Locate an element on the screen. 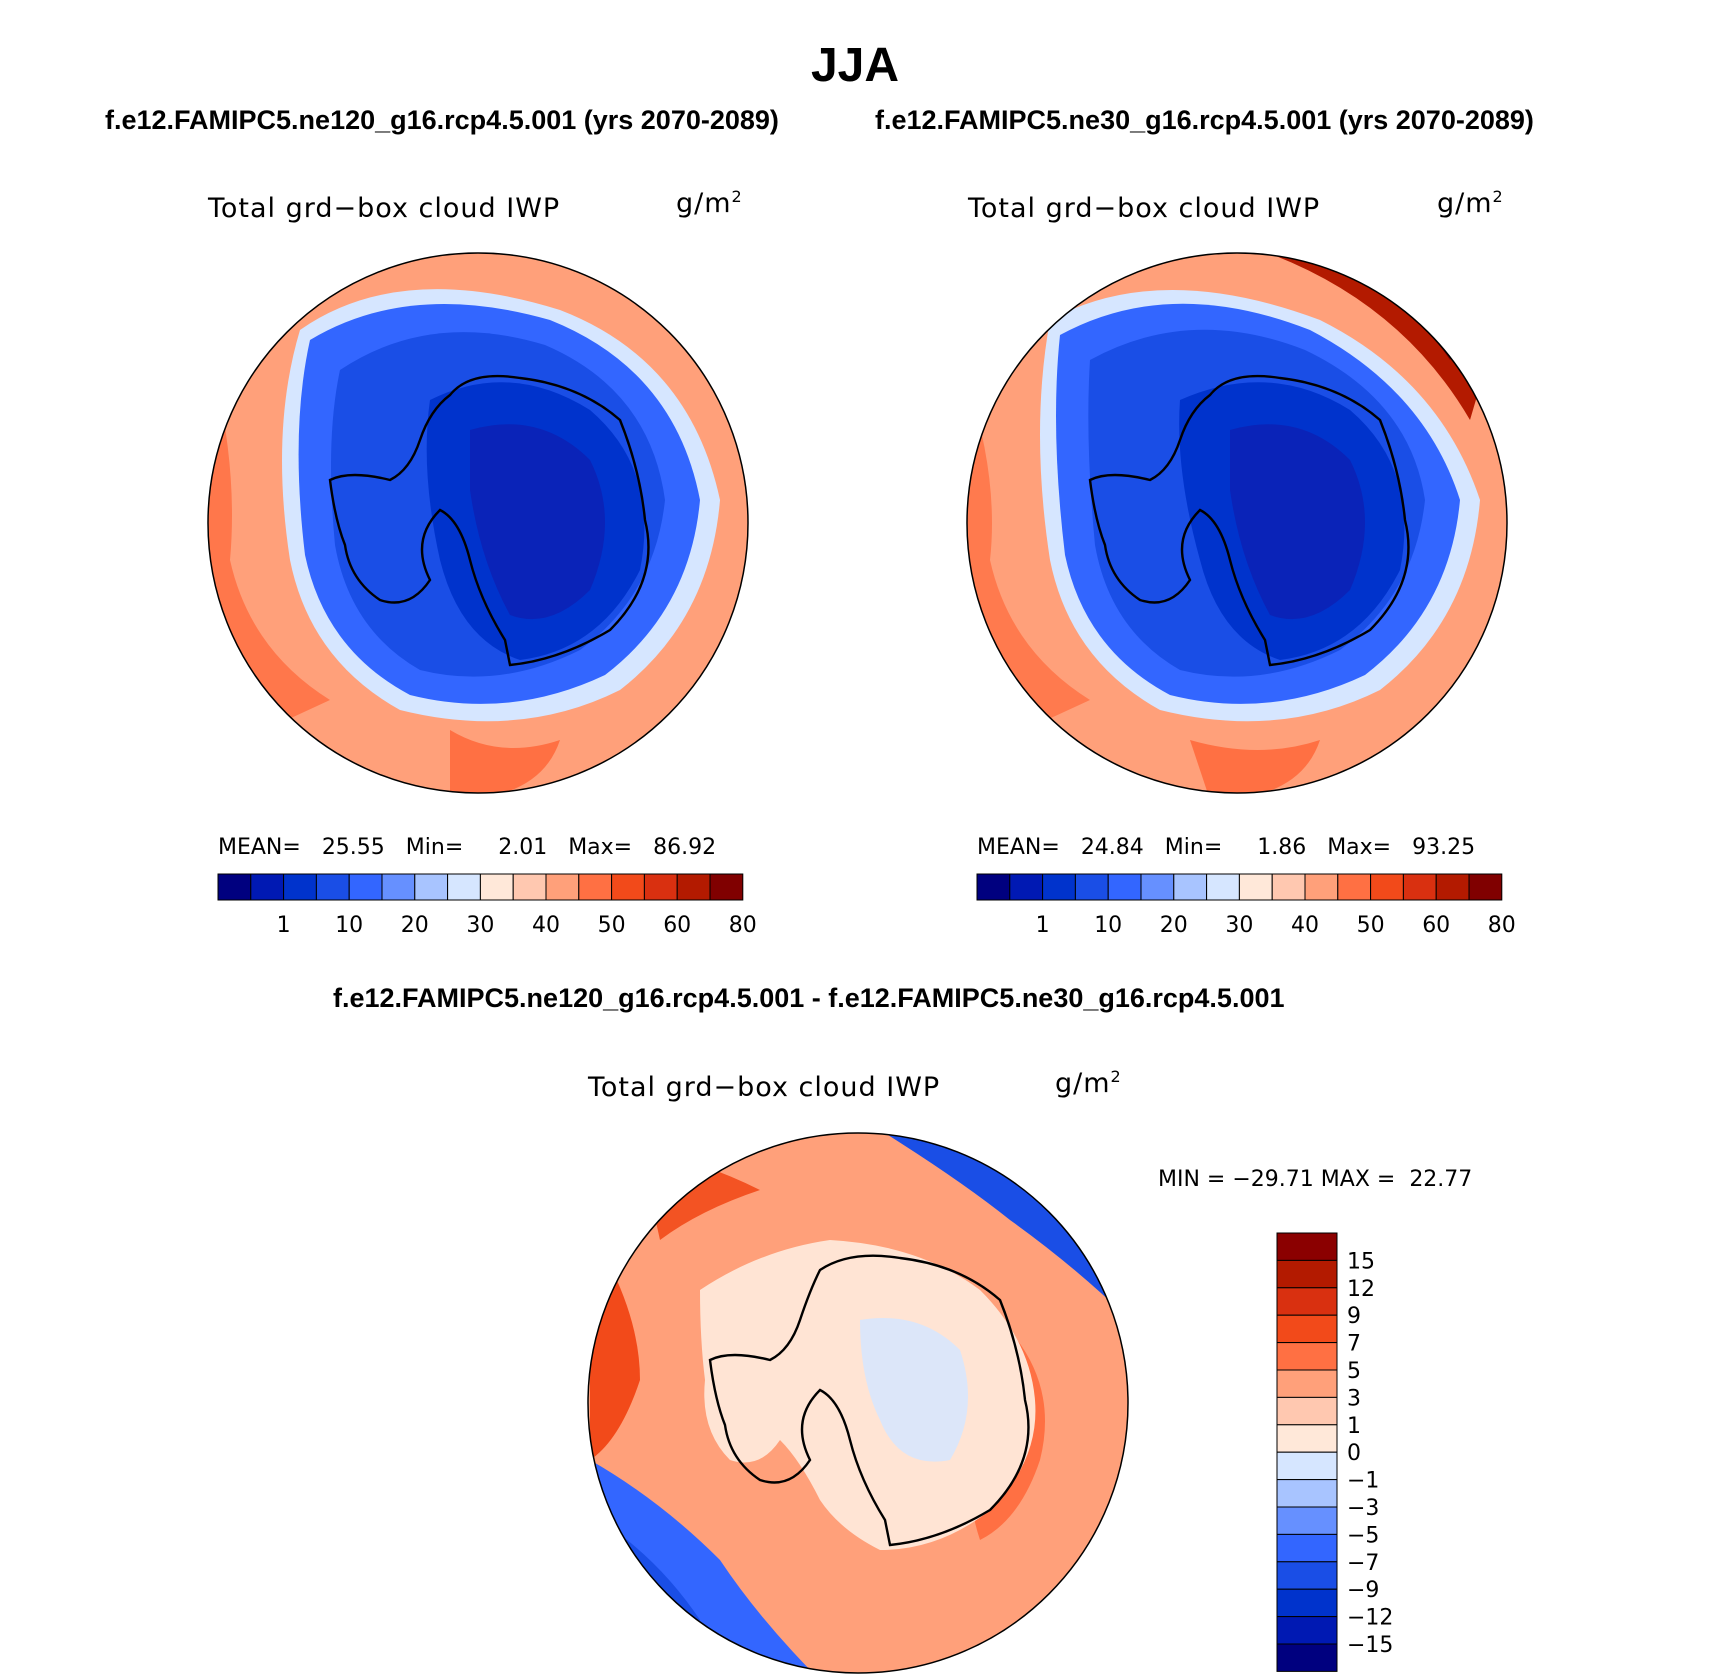  colorbar-left-label: 30 is located at coordinates (480, 925).